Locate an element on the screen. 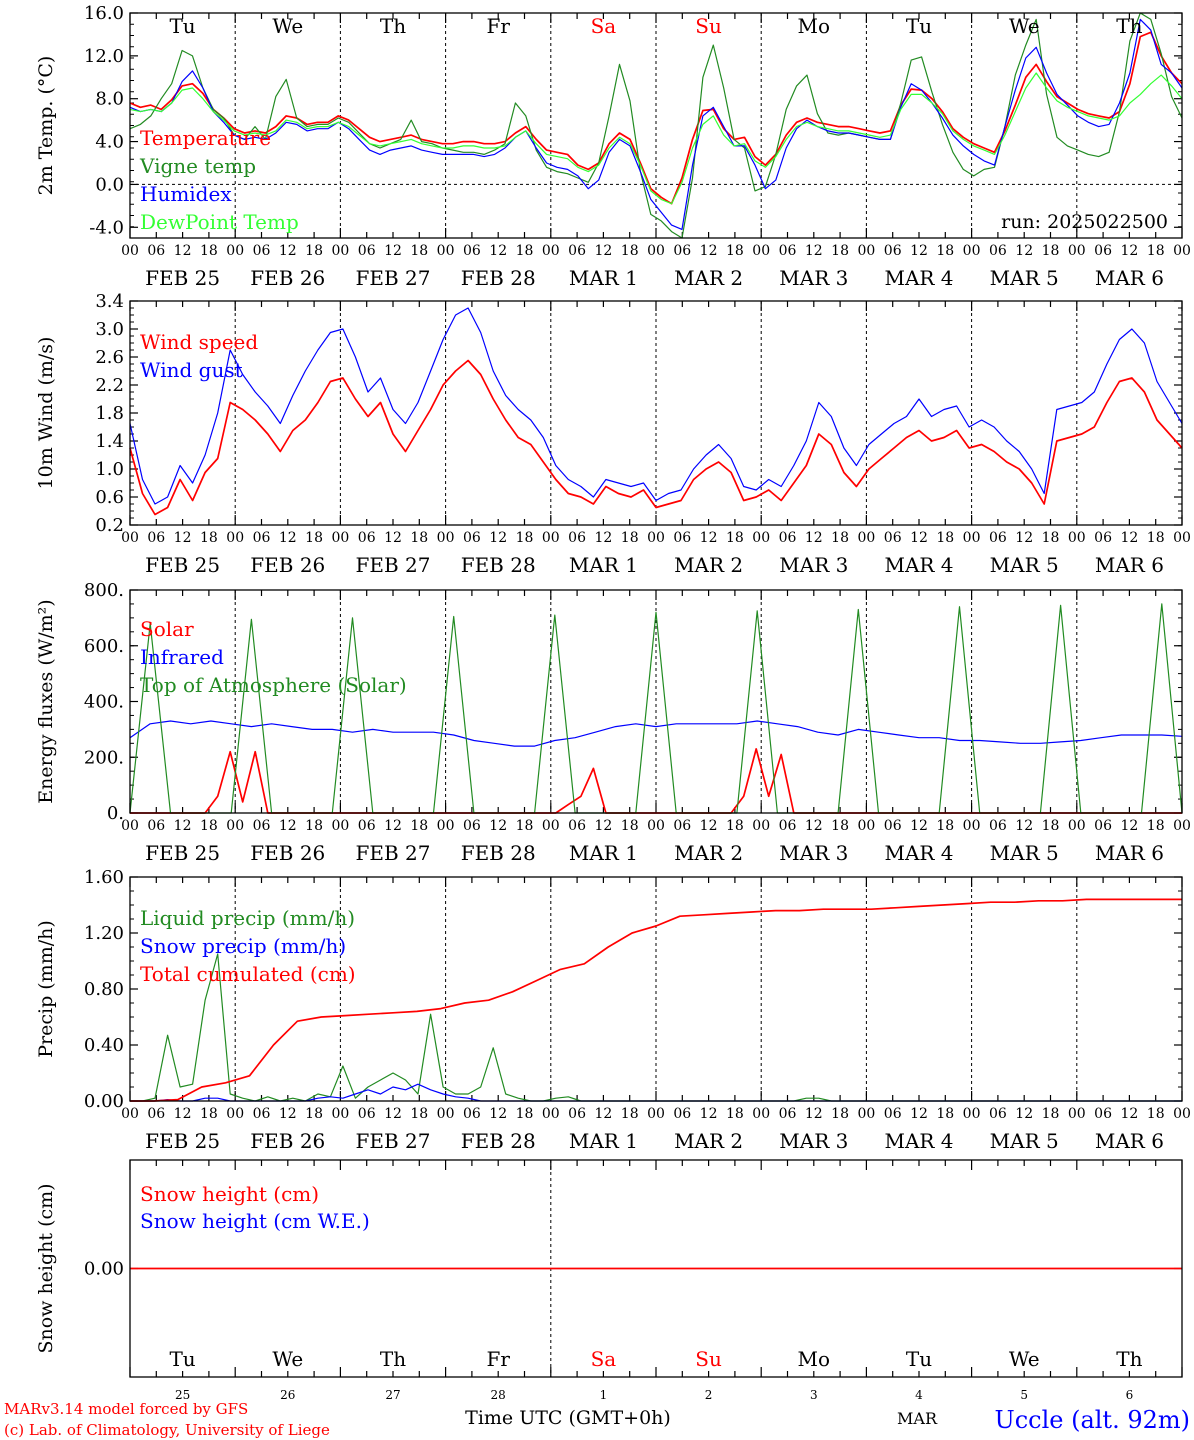 The height and width of the screenshot is (1440, 1194). y-tick-label: 2.6 is located at coordinates (109, 357).